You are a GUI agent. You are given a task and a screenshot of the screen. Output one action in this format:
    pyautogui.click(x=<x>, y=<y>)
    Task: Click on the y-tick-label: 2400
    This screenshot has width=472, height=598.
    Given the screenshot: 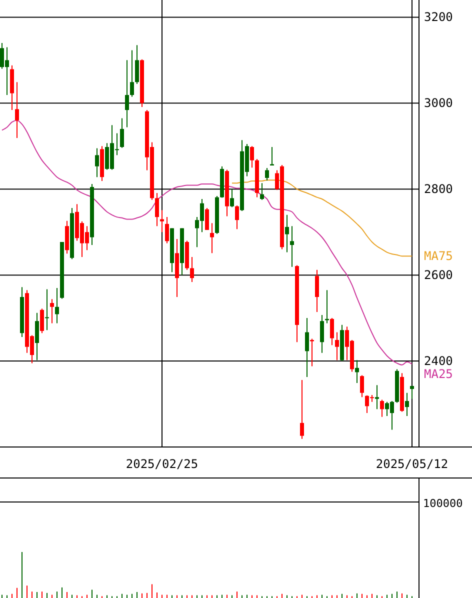 What is the action you would take?
    pyautogui.click(x=438, y=361)
    